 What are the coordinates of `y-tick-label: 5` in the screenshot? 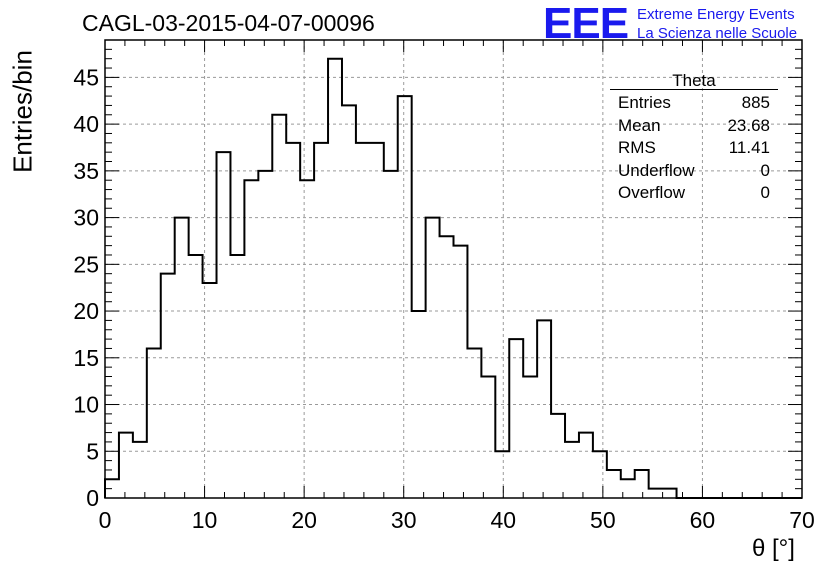 It's located at (92, 451).